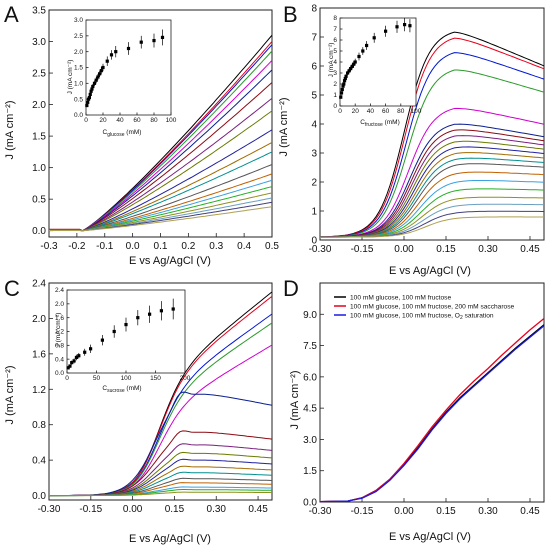  Describe the element at coordinates (335, 40) in the screenshot. I see `panel-b-inset-ytick-label: 6` at that location.